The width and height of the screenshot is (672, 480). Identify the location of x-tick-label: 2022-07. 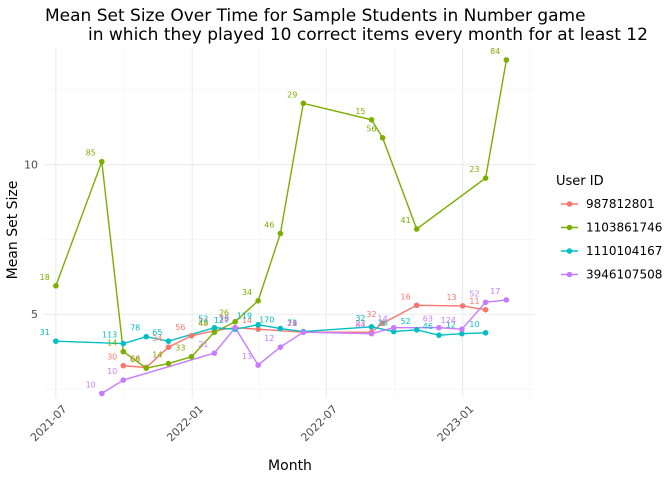
(319, 424).